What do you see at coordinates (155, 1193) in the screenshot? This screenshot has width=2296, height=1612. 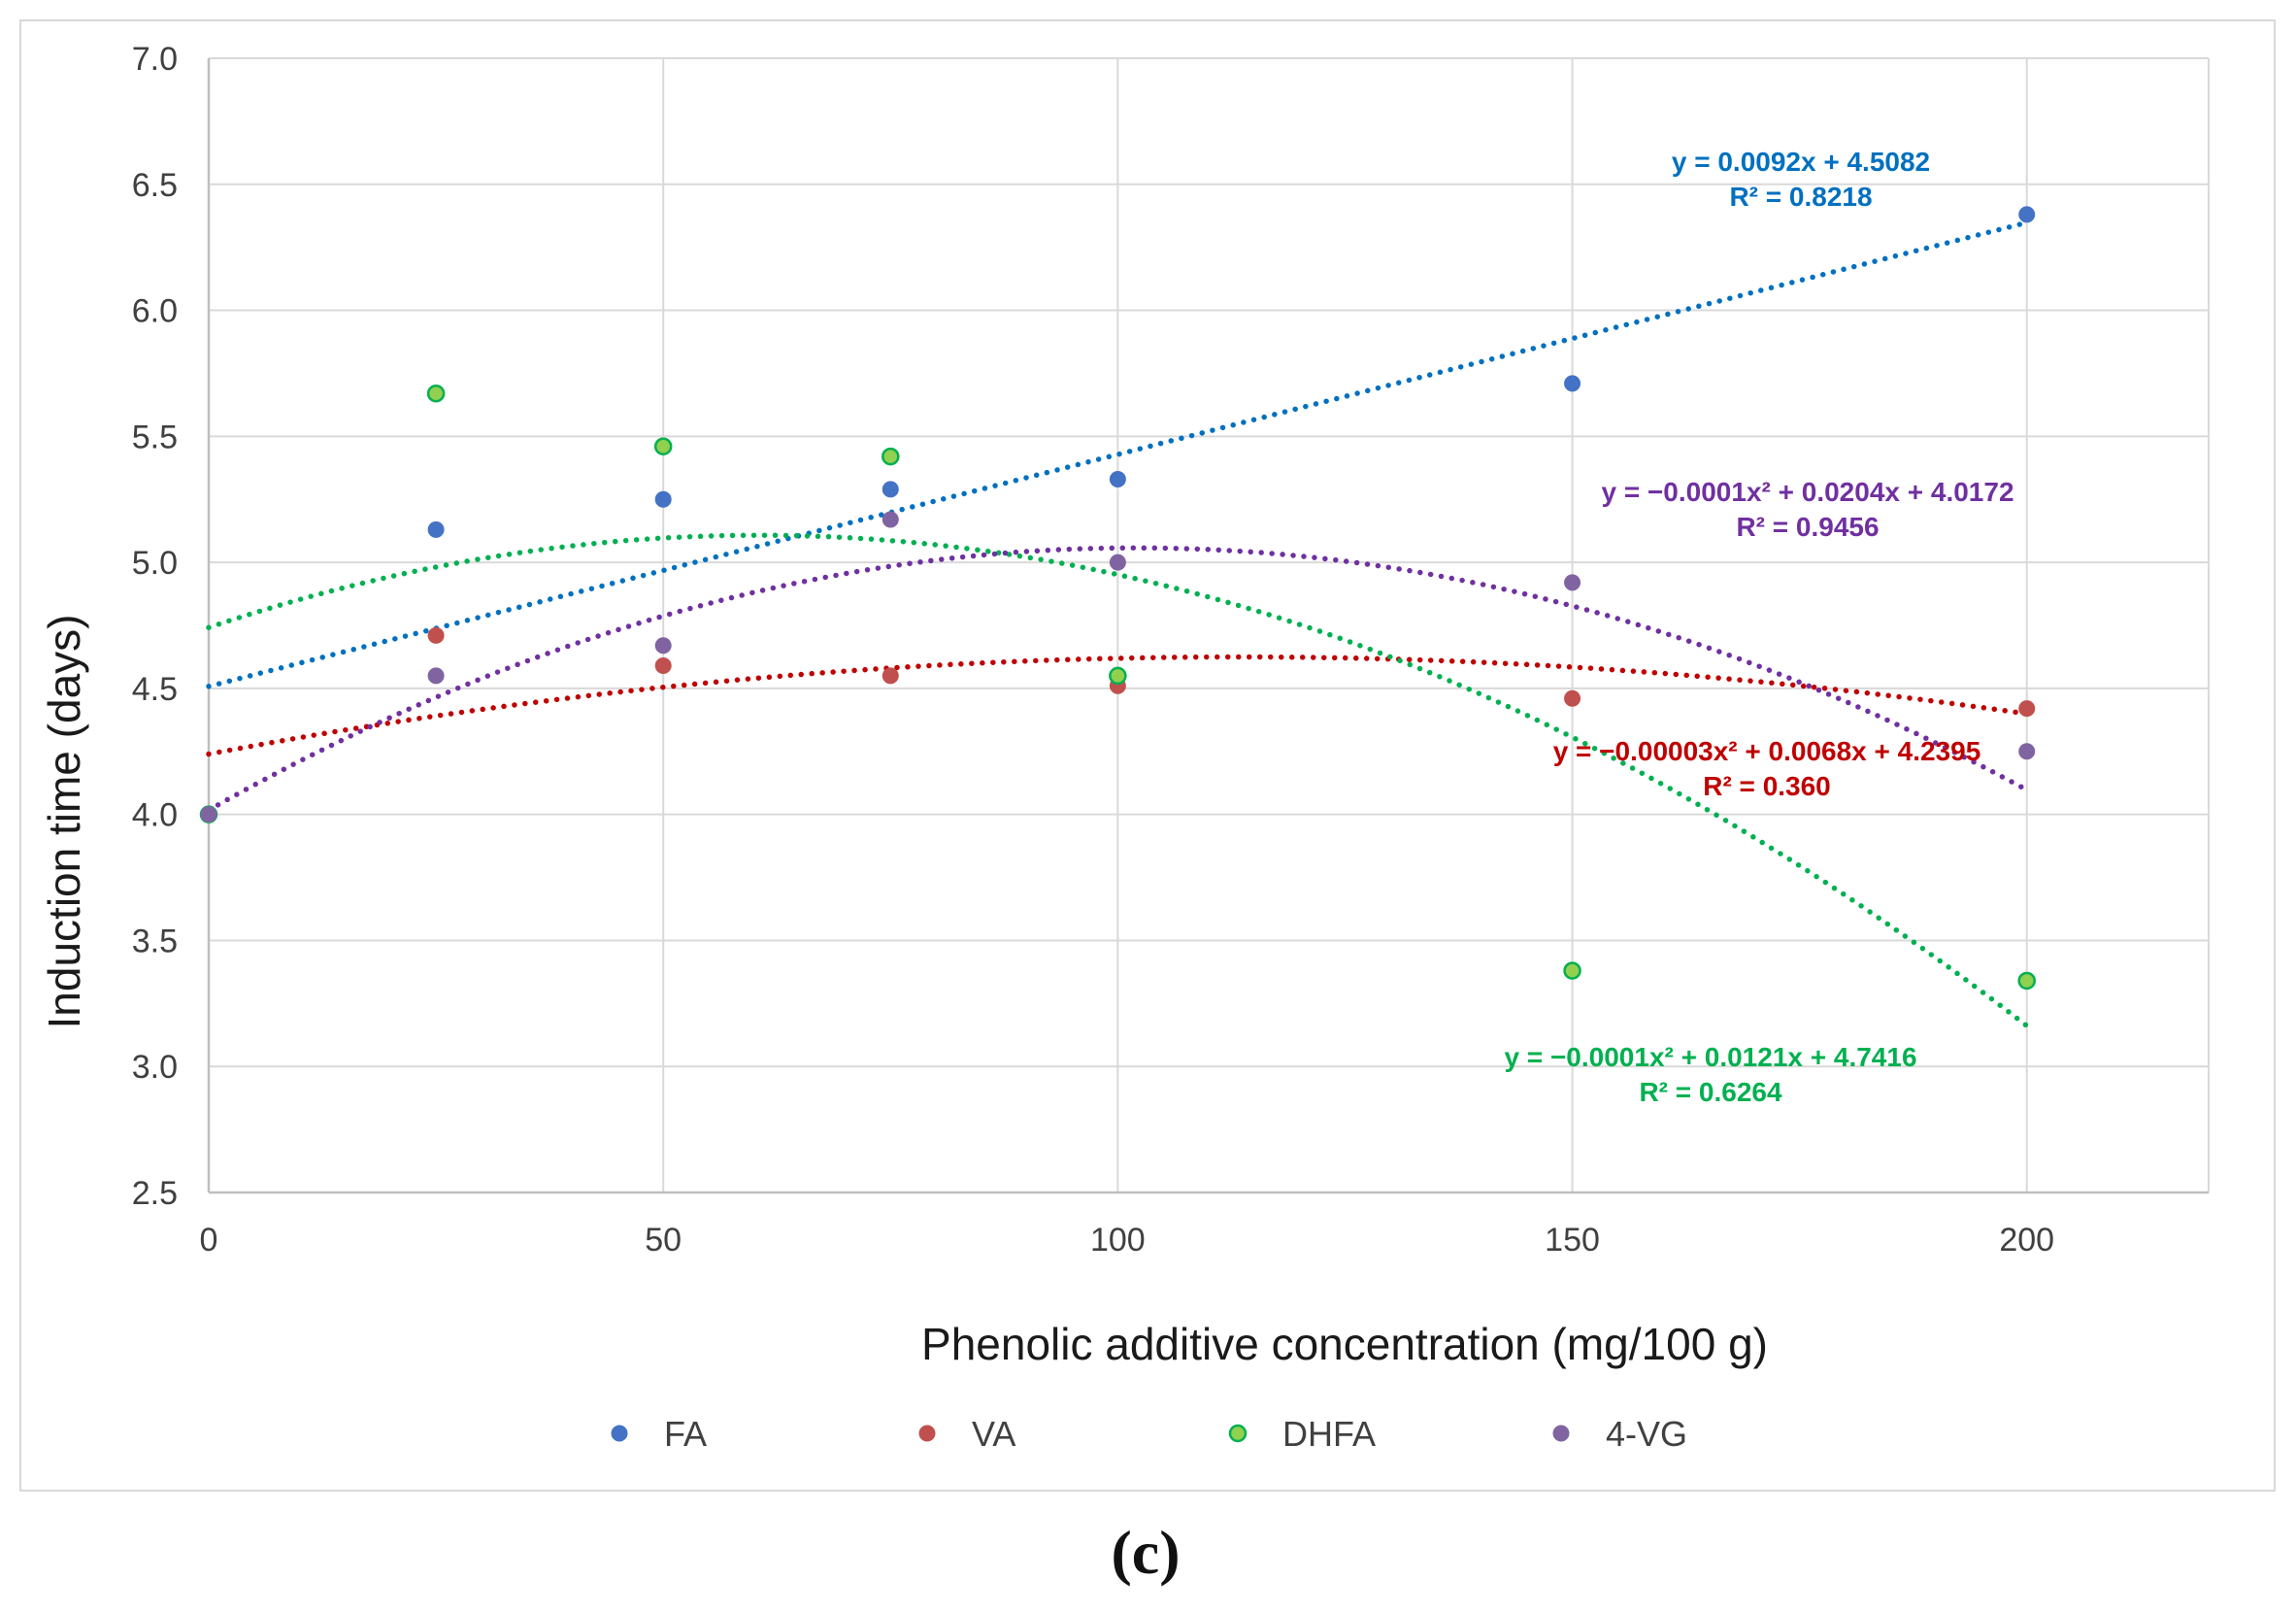 I see `y-tick-label: 2.5` at bounding box center [155, 1193].